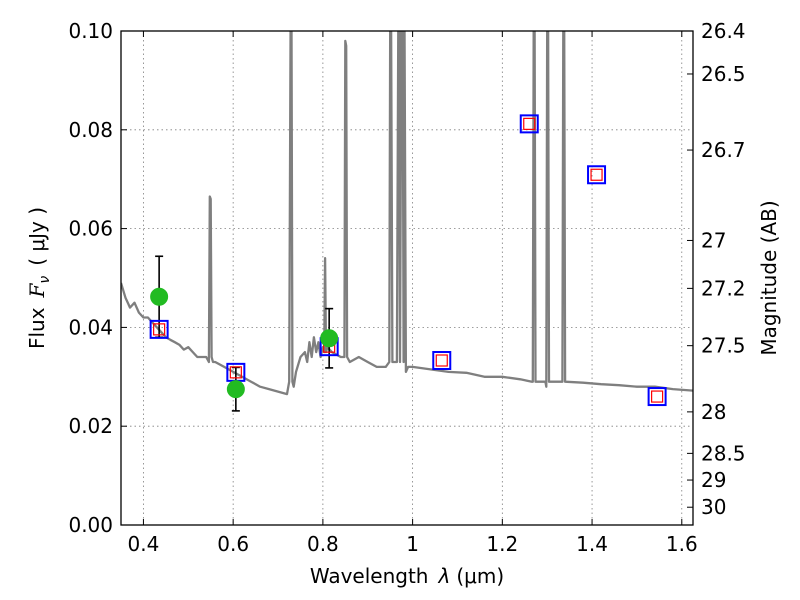  What do you see at coordinates (723, 453) in the screenshot?
I see `y2-tick-label: 28.5` at bounding box center [723, 453].